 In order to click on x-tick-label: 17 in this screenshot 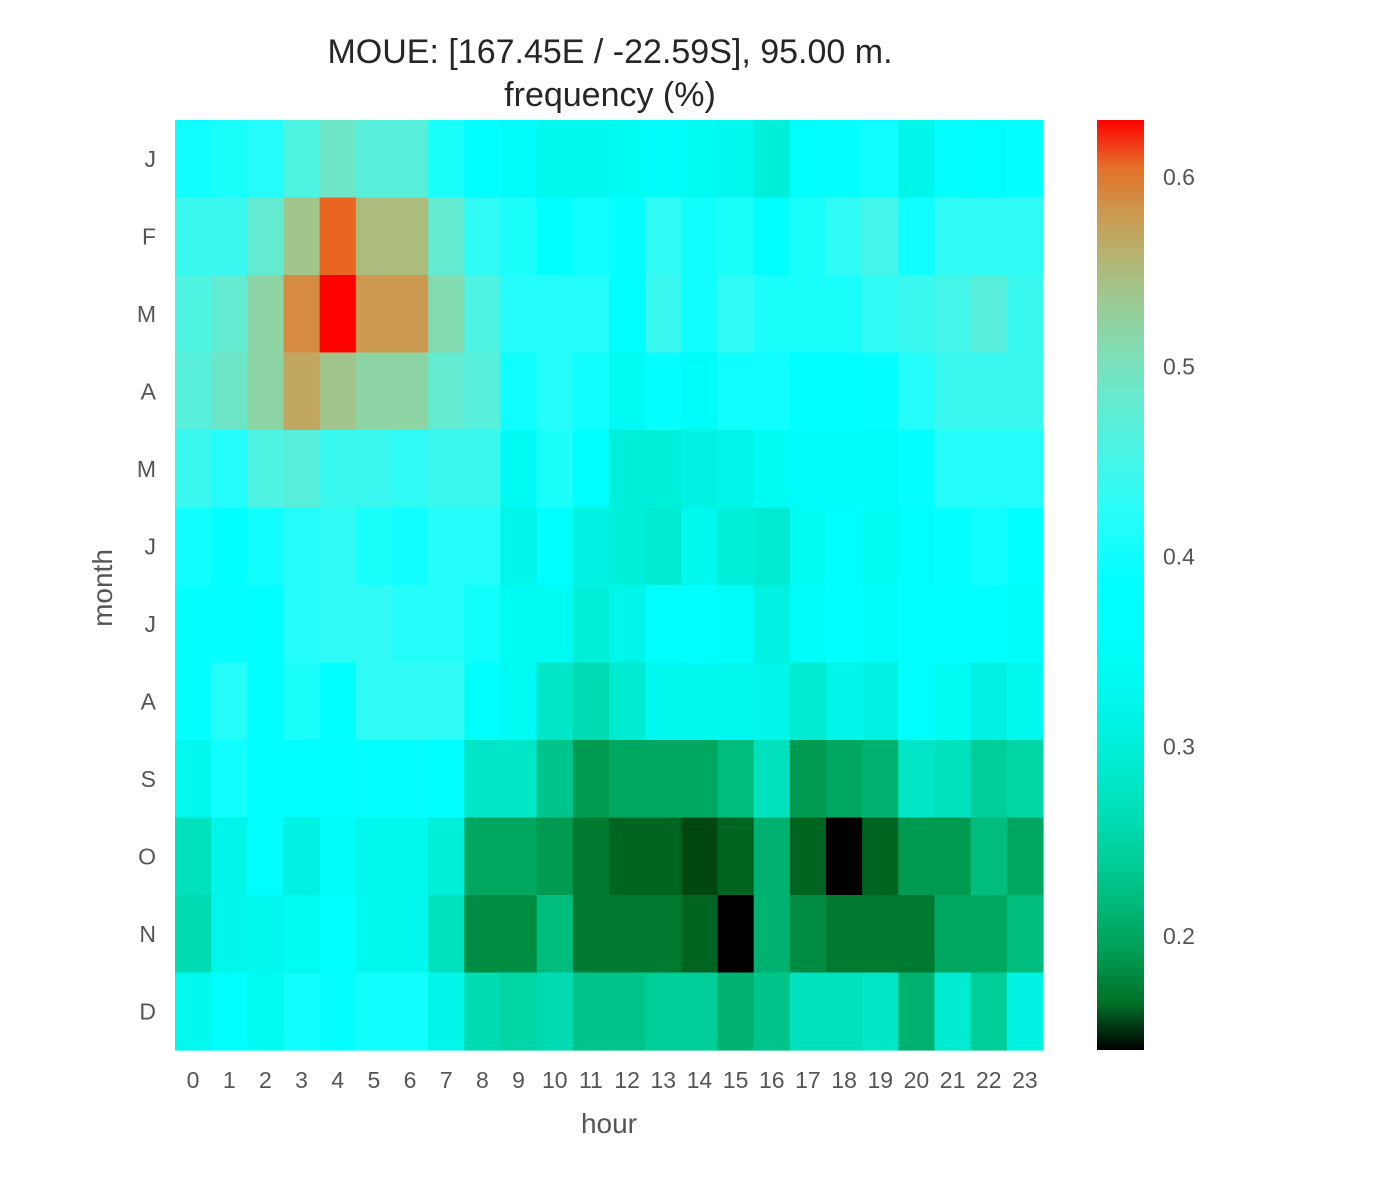, I will do `click(808, 1080)`.